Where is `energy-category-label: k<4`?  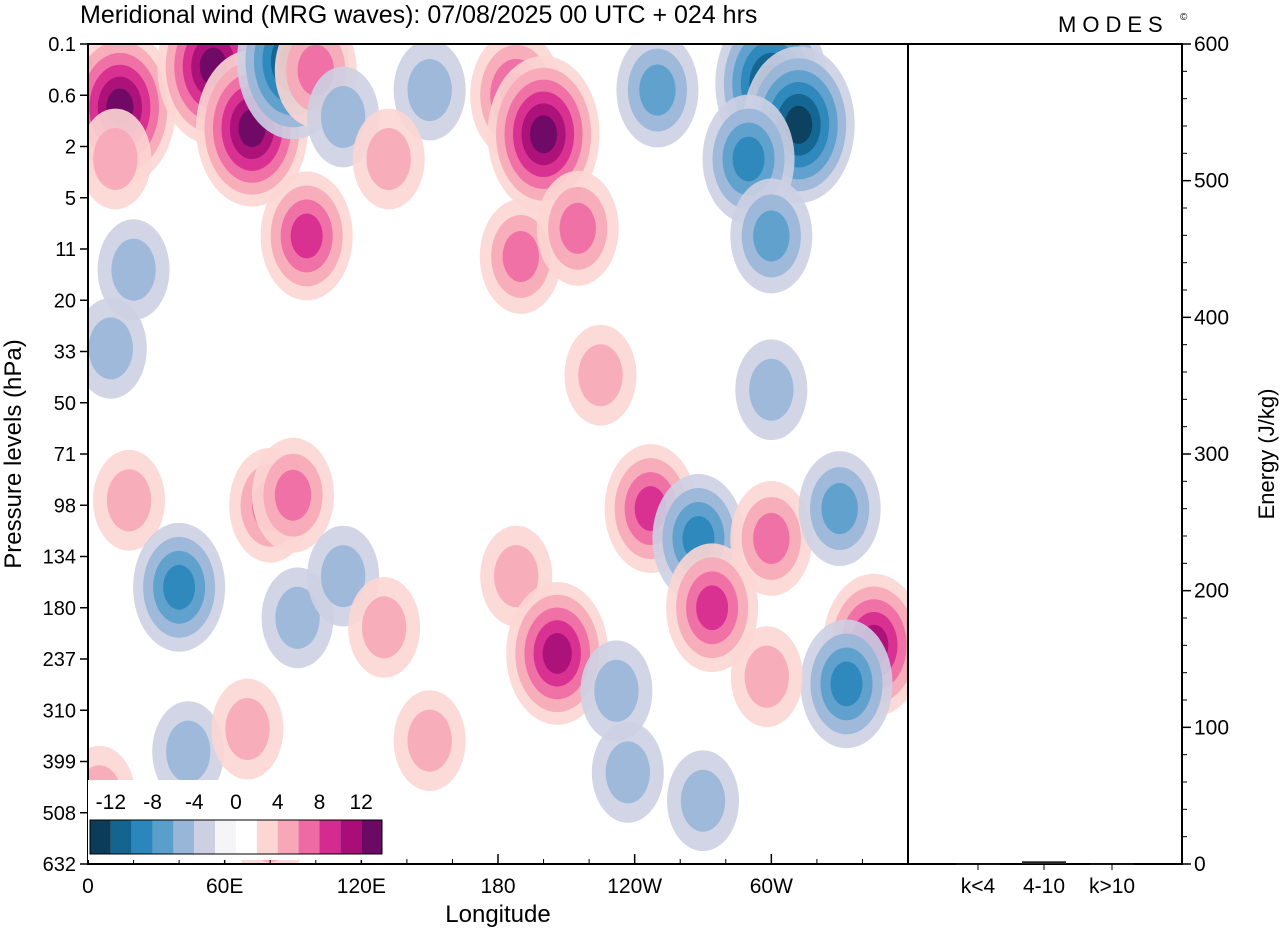 energy-category-label: k<4 is located at coordinates (978, 886).